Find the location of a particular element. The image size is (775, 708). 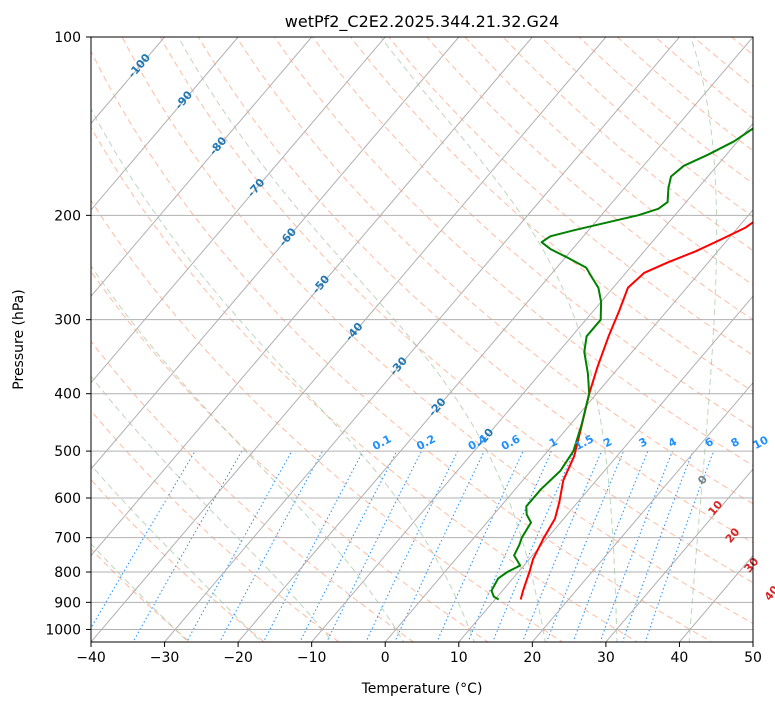

y-tick-label: 1000 is located at coordinates (63, 630).